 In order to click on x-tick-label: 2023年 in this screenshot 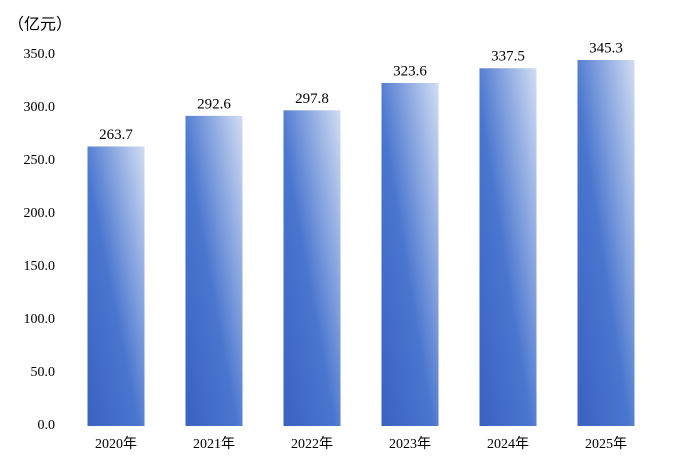, I will do `click(410, 444)`.